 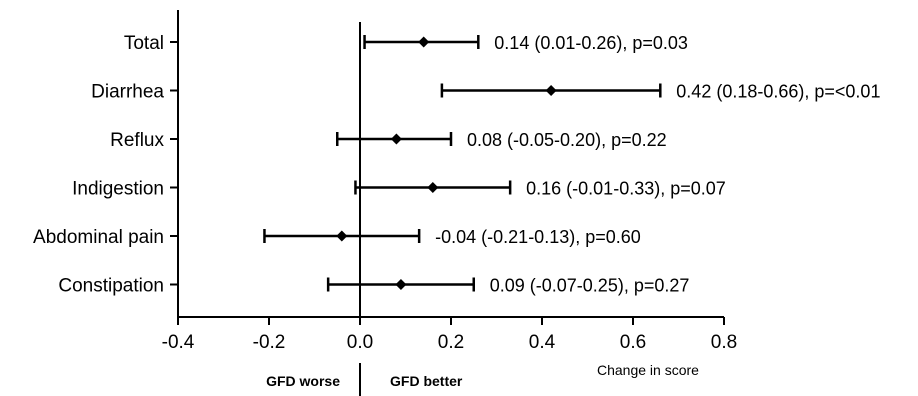 I want to click on x-tick-label: -0.4, so click(x=178, y=342).